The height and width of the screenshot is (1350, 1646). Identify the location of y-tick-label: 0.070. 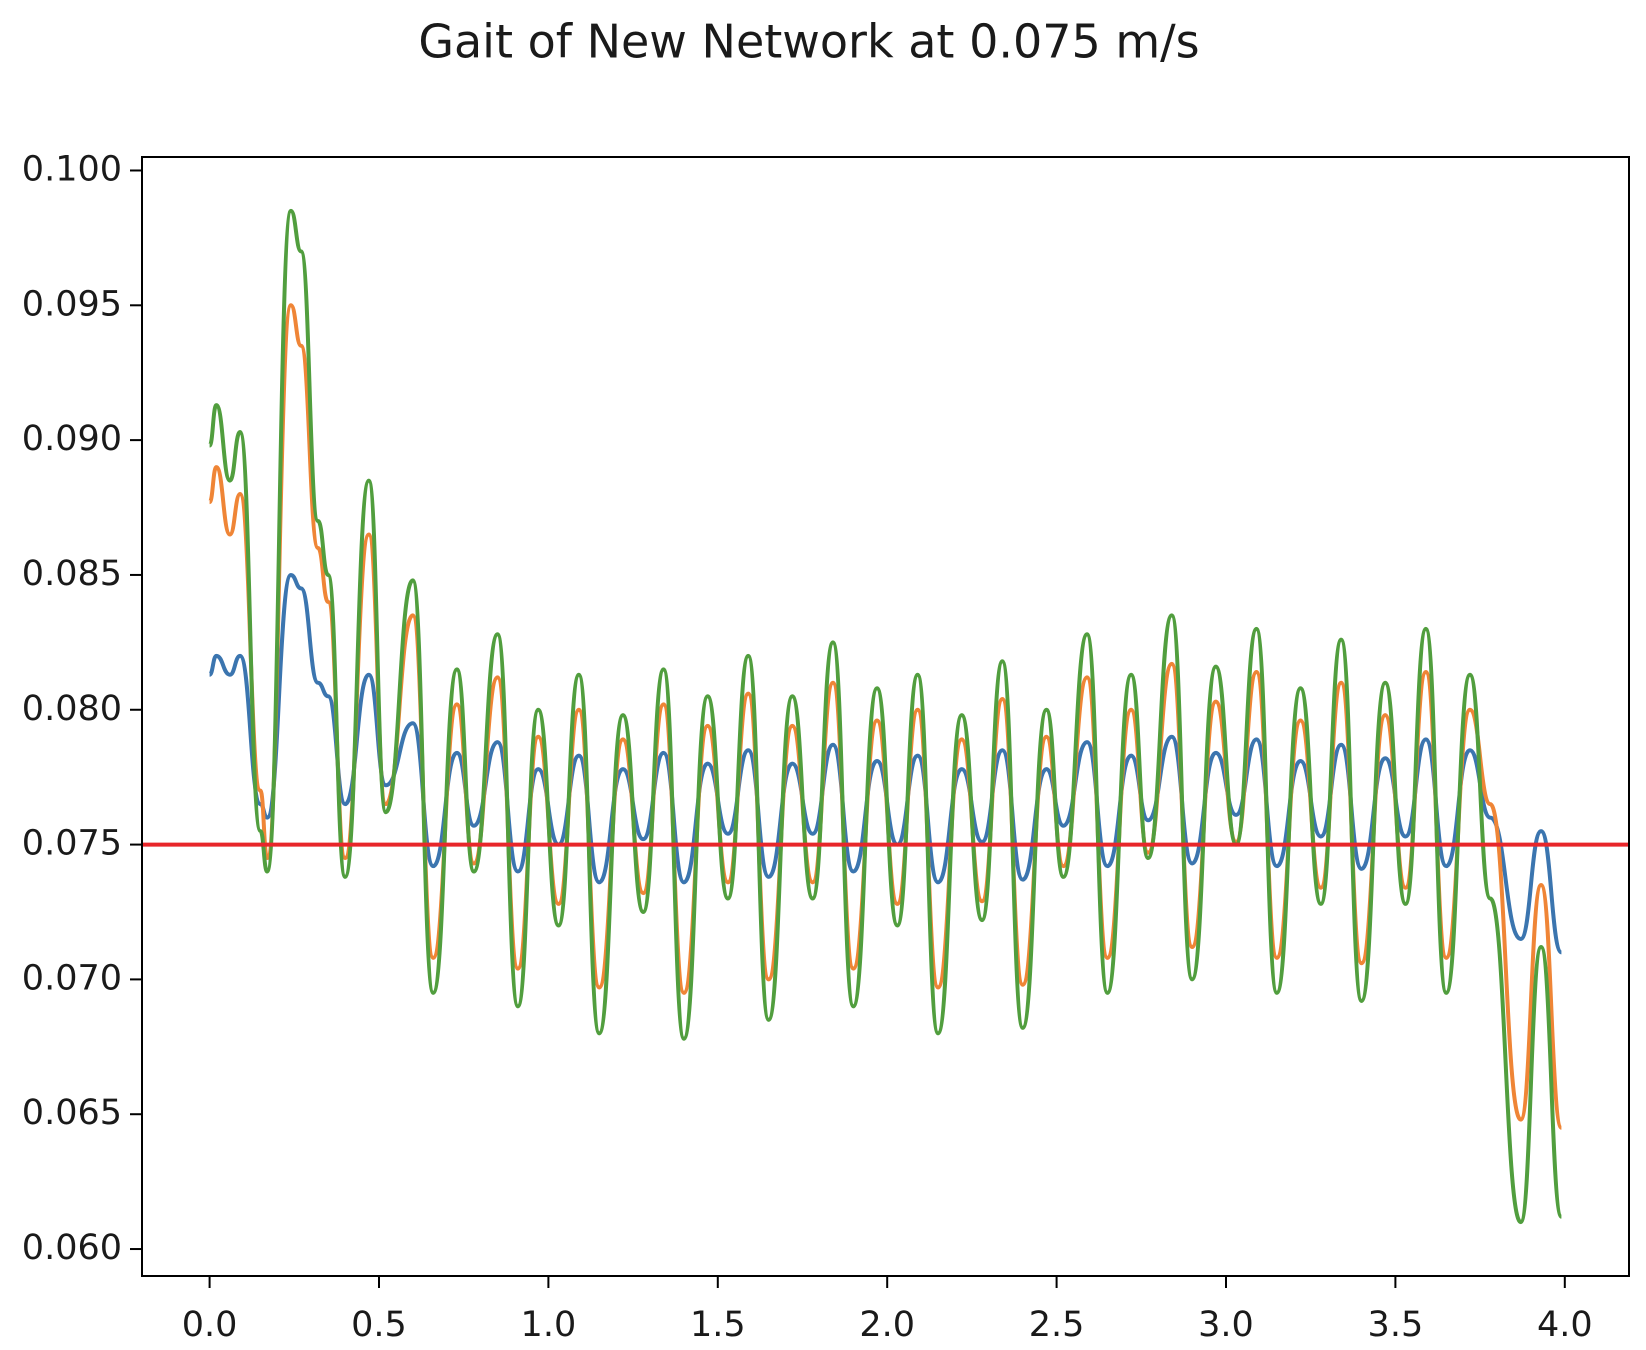
(72, 978).